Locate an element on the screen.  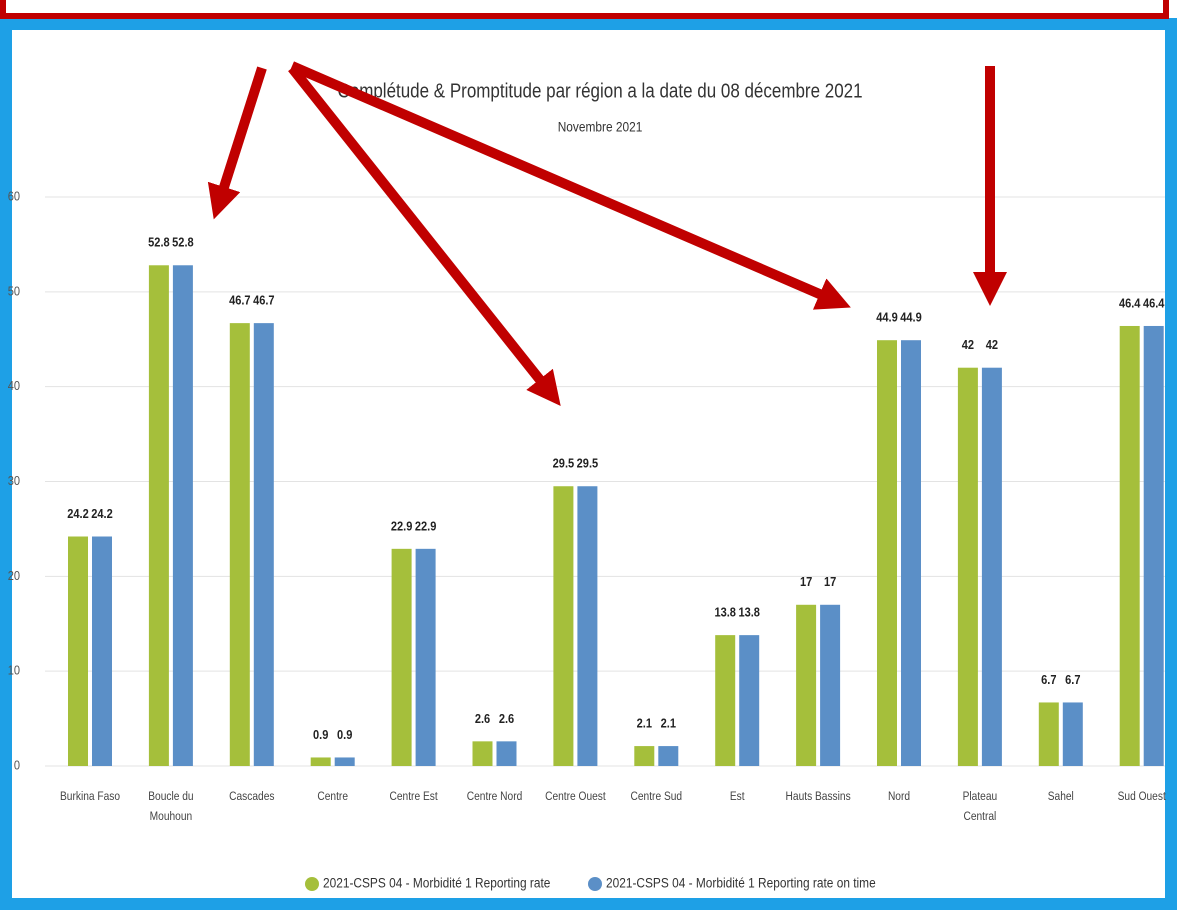
x-tick-label: Boucle du Mouhoun is located at coordinates (170, 806).